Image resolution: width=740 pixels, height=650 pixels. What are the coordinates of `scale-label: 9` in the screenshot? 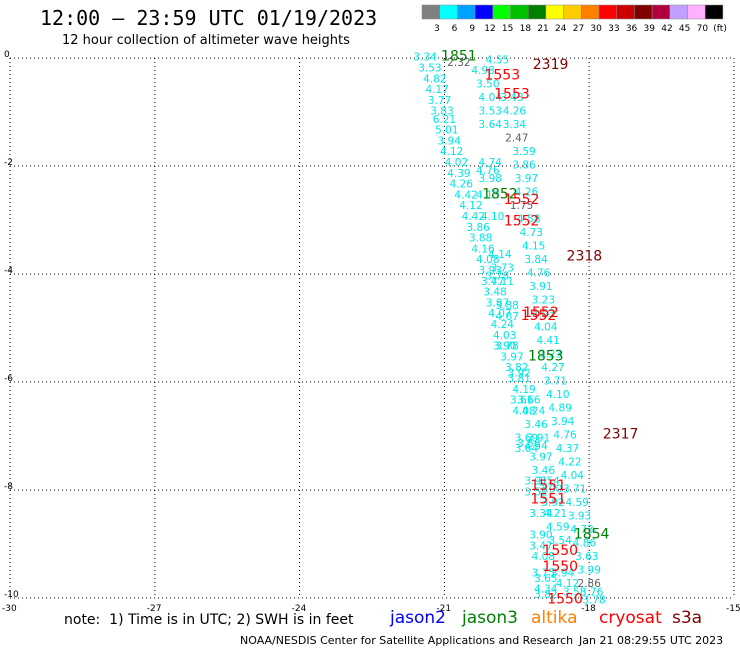 It's located at (472, 29).